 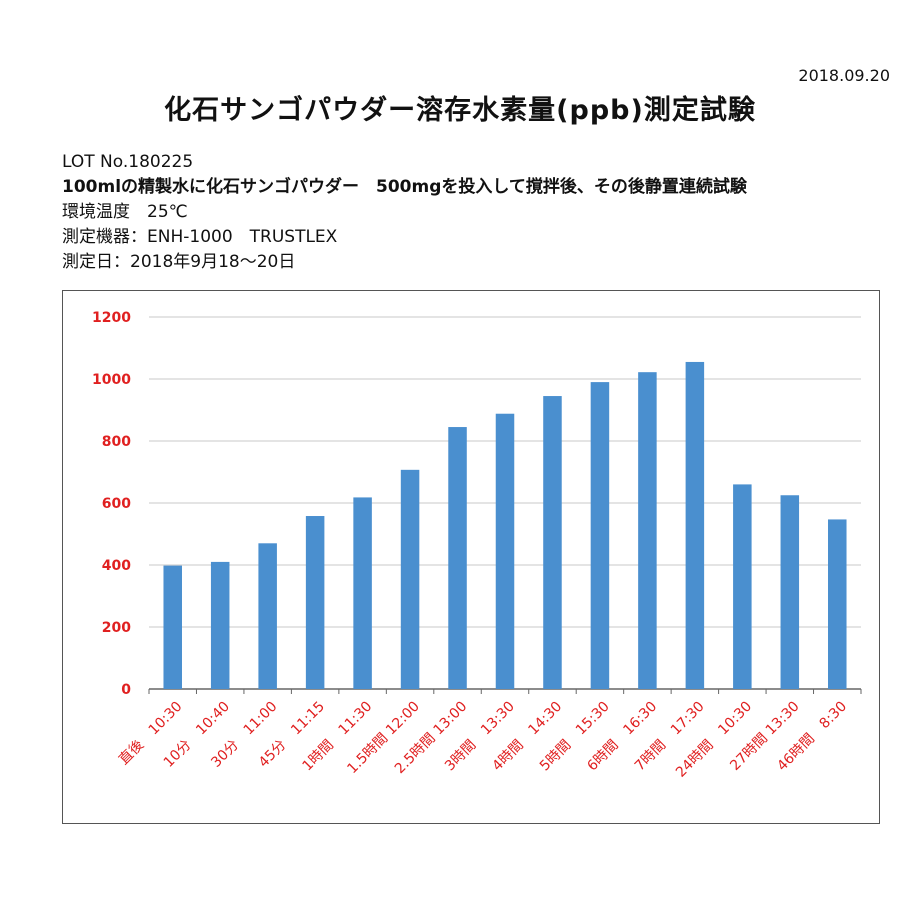 What do you see at coordinates (125, 212) in the screenshot?
I see `temperature: 環境温度 25℃` at bounding box center [125, 212].